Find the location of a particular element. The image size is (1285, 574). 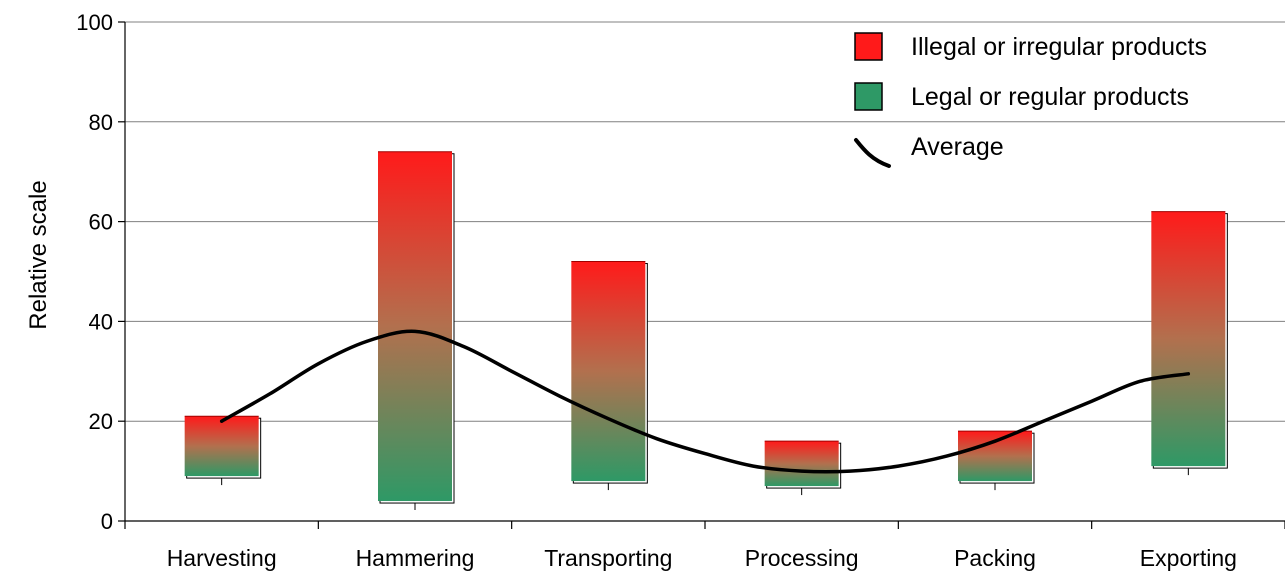

x-tick-label: Transporting is located at coordinates (608, 558).